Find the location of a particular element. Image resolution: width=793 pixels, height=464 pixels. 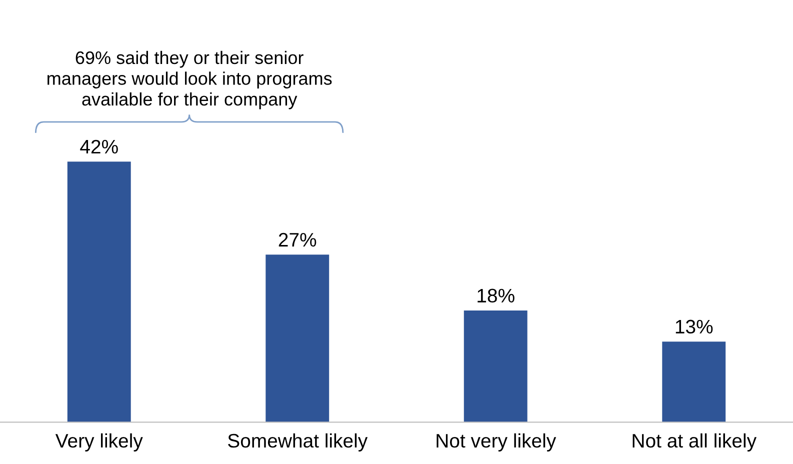

x-tick-label: Not very likely is located at coordinates (496, 442).